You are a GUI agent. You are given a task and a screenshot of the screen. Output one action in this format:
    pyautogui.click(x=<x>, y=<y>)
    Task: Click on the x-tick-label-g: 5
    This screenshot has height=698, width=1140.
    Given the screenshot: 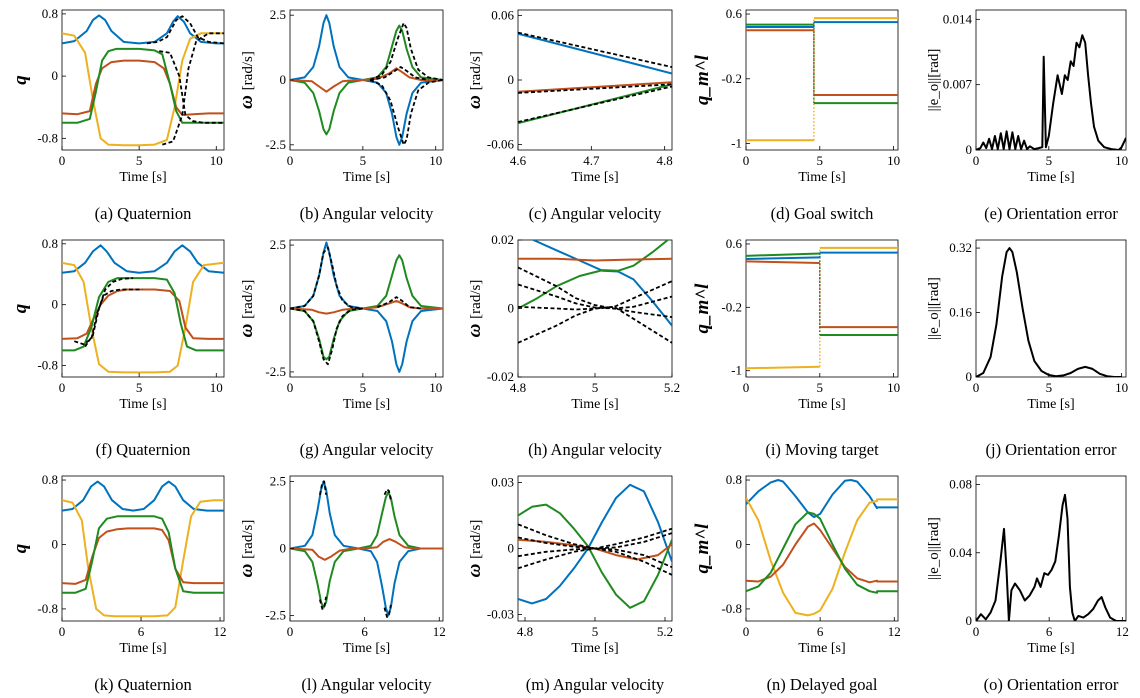 What is the action you would take?
    pyautogui.click(x=363, y=387)
    